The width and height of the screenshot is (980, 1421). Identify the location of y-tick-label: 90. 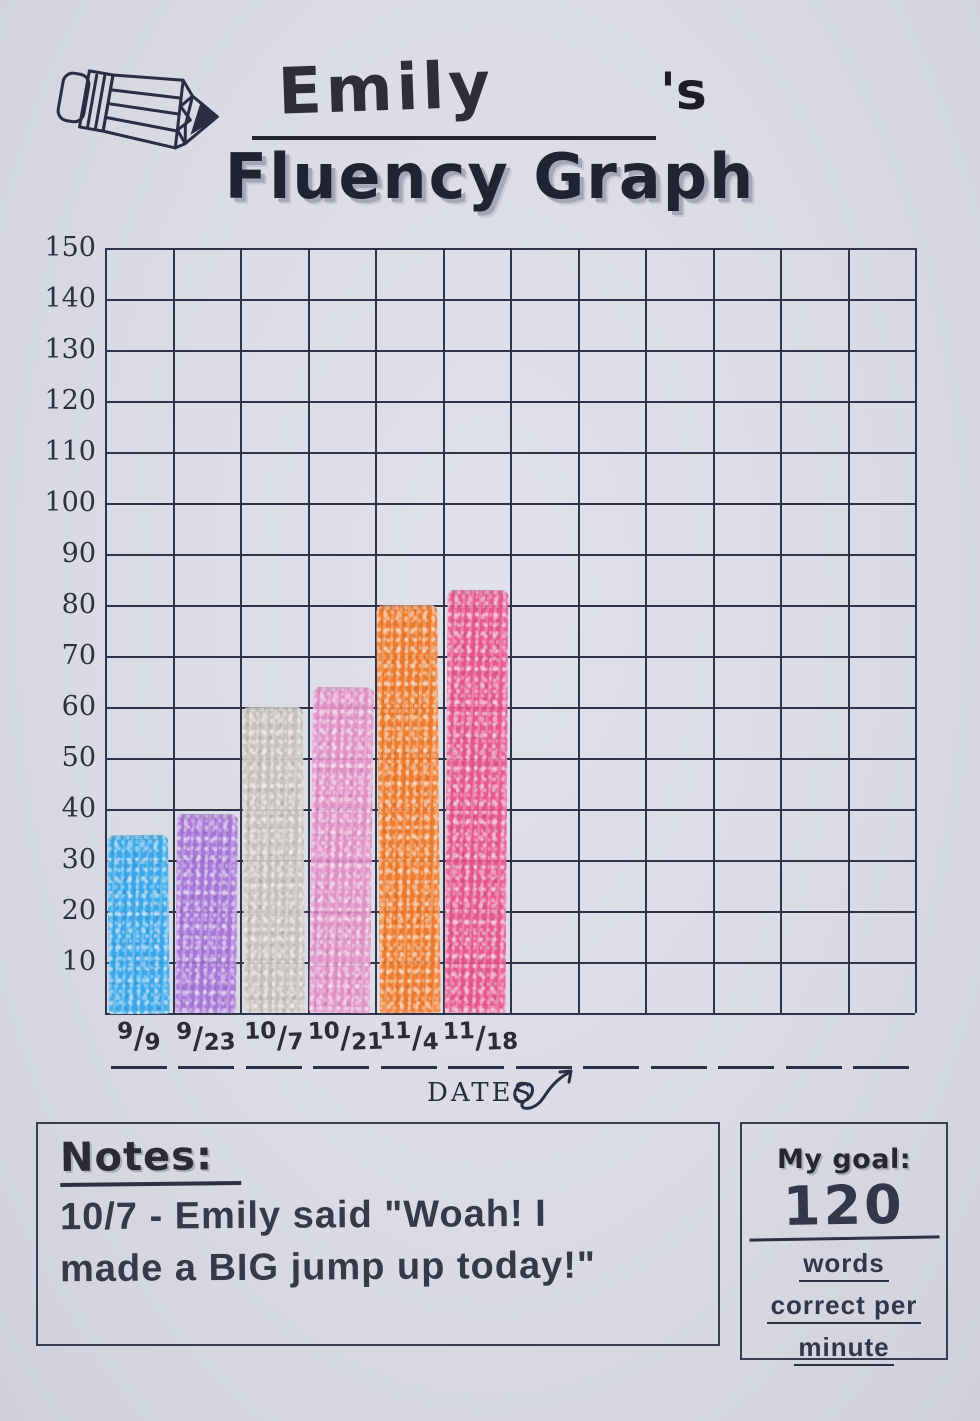
(78, 553).